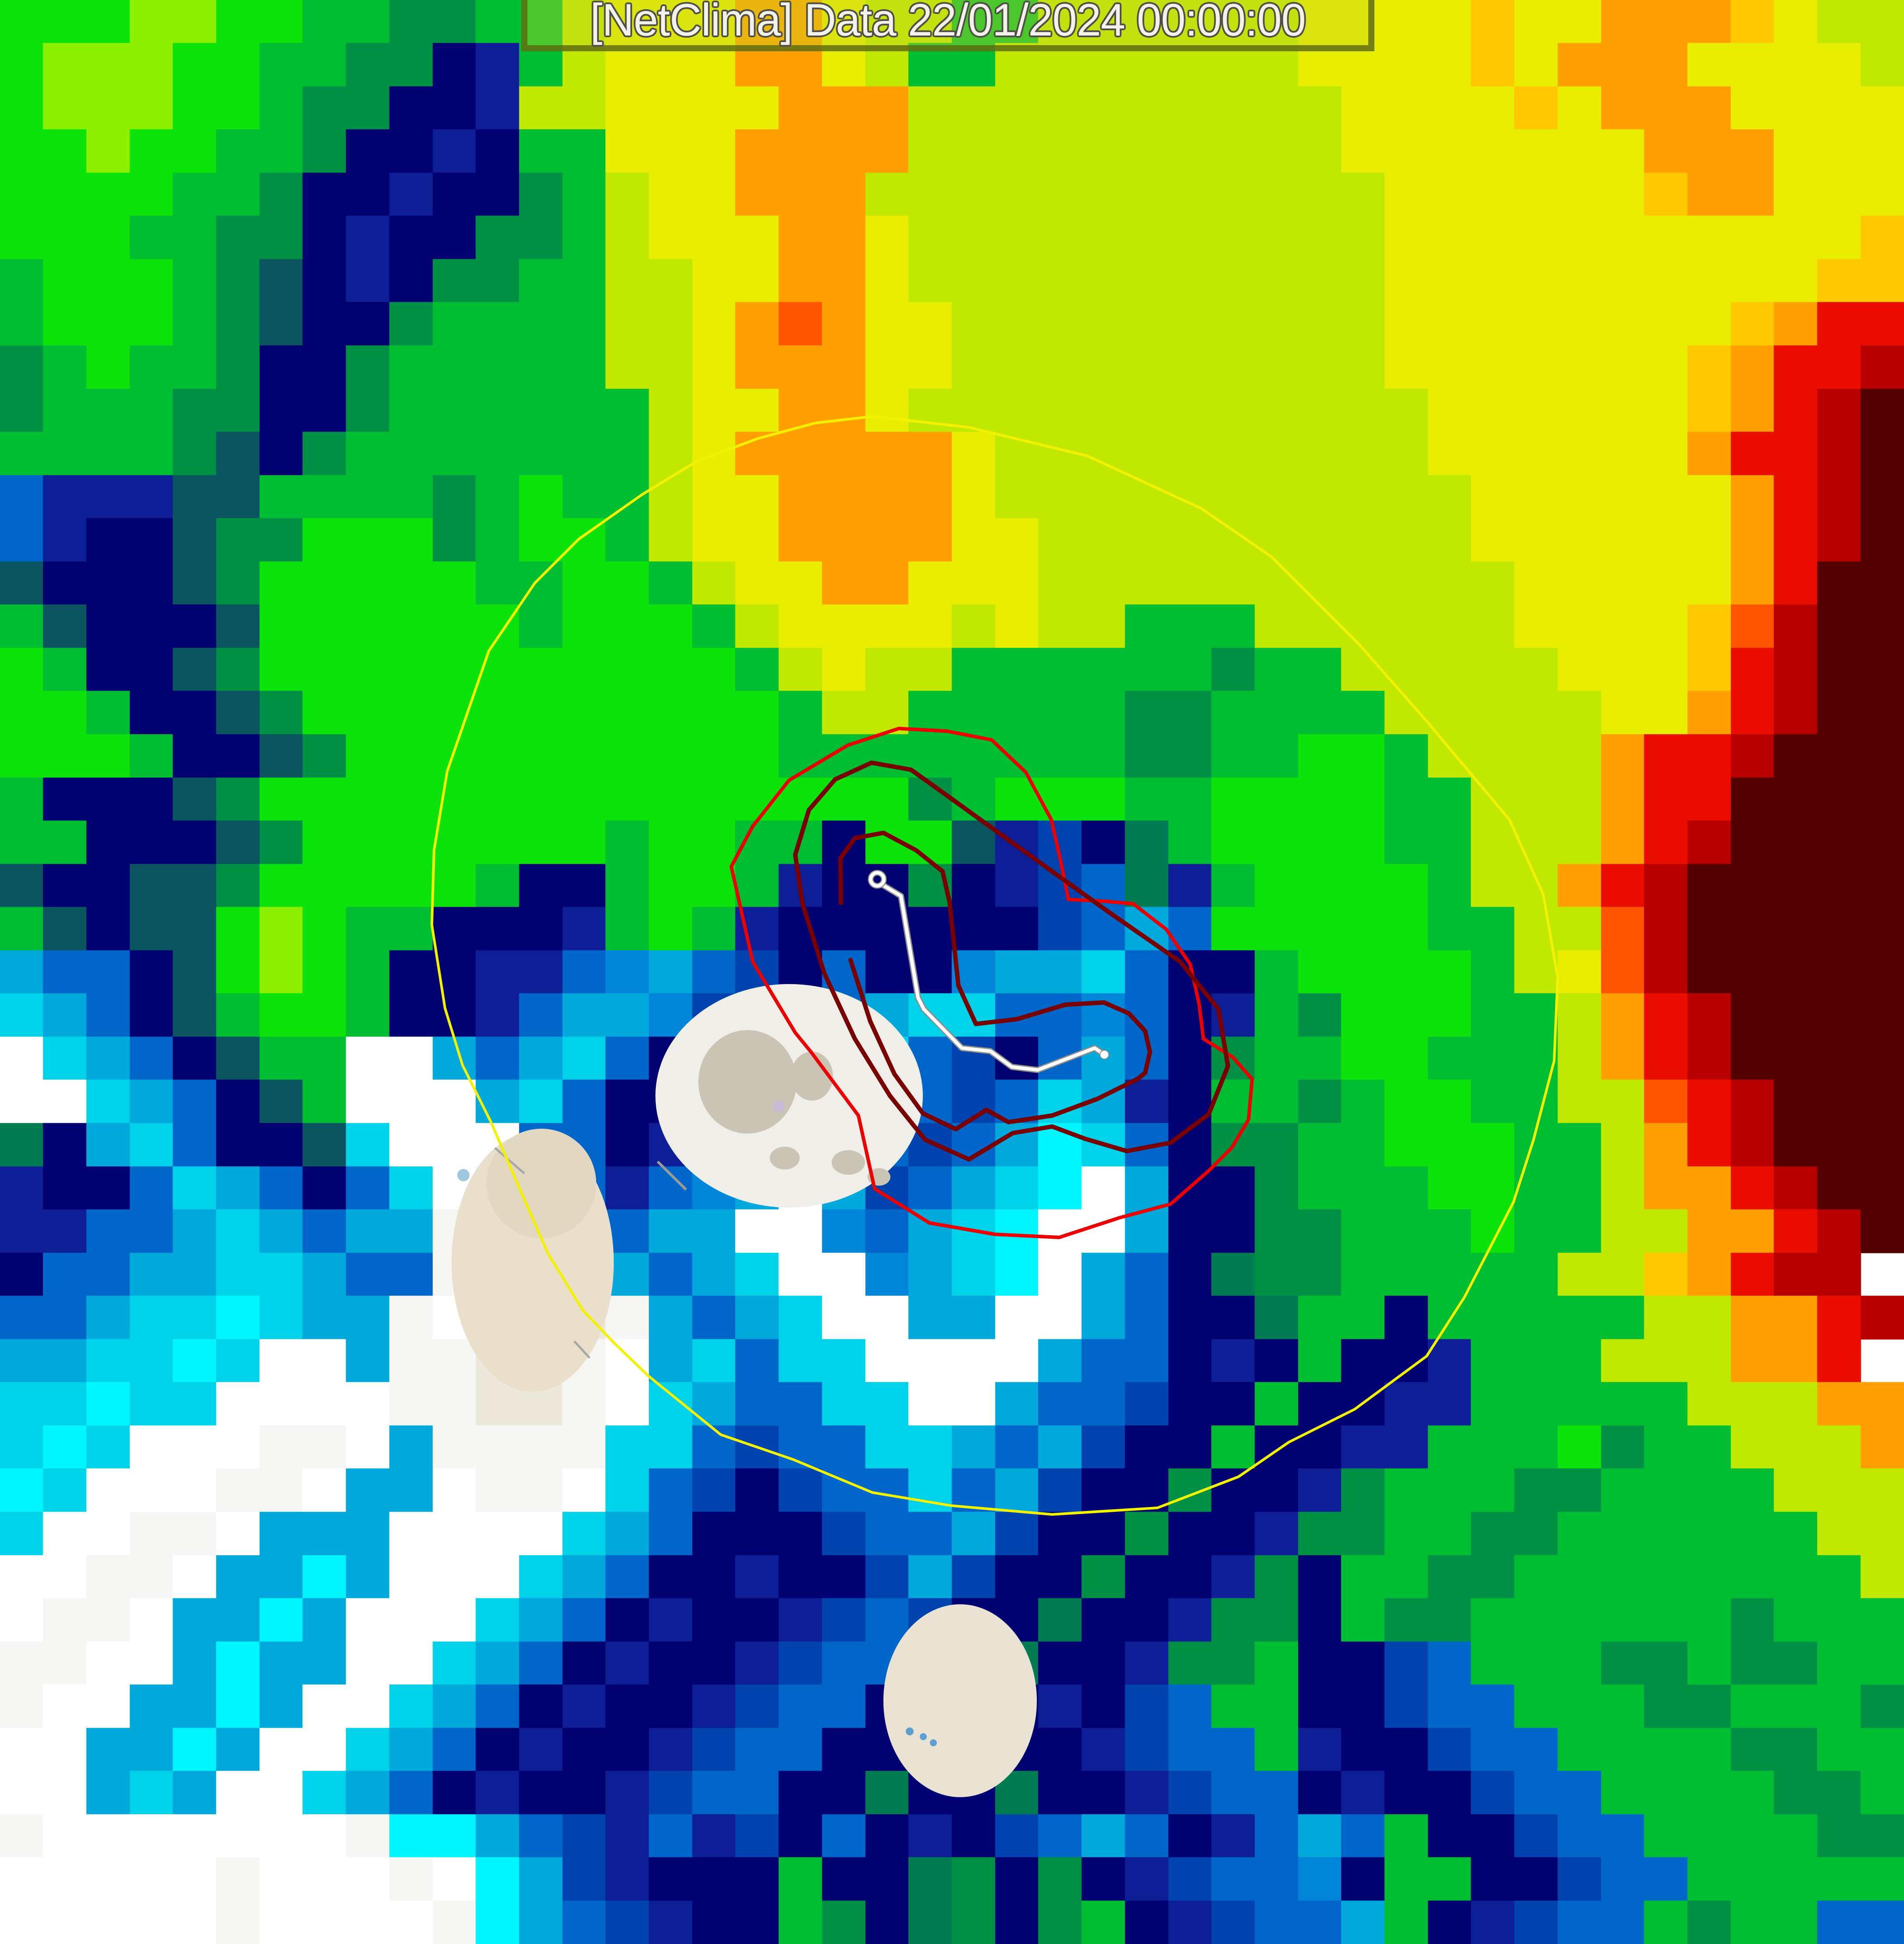  I want to click on storm-track, so click(993, 977).